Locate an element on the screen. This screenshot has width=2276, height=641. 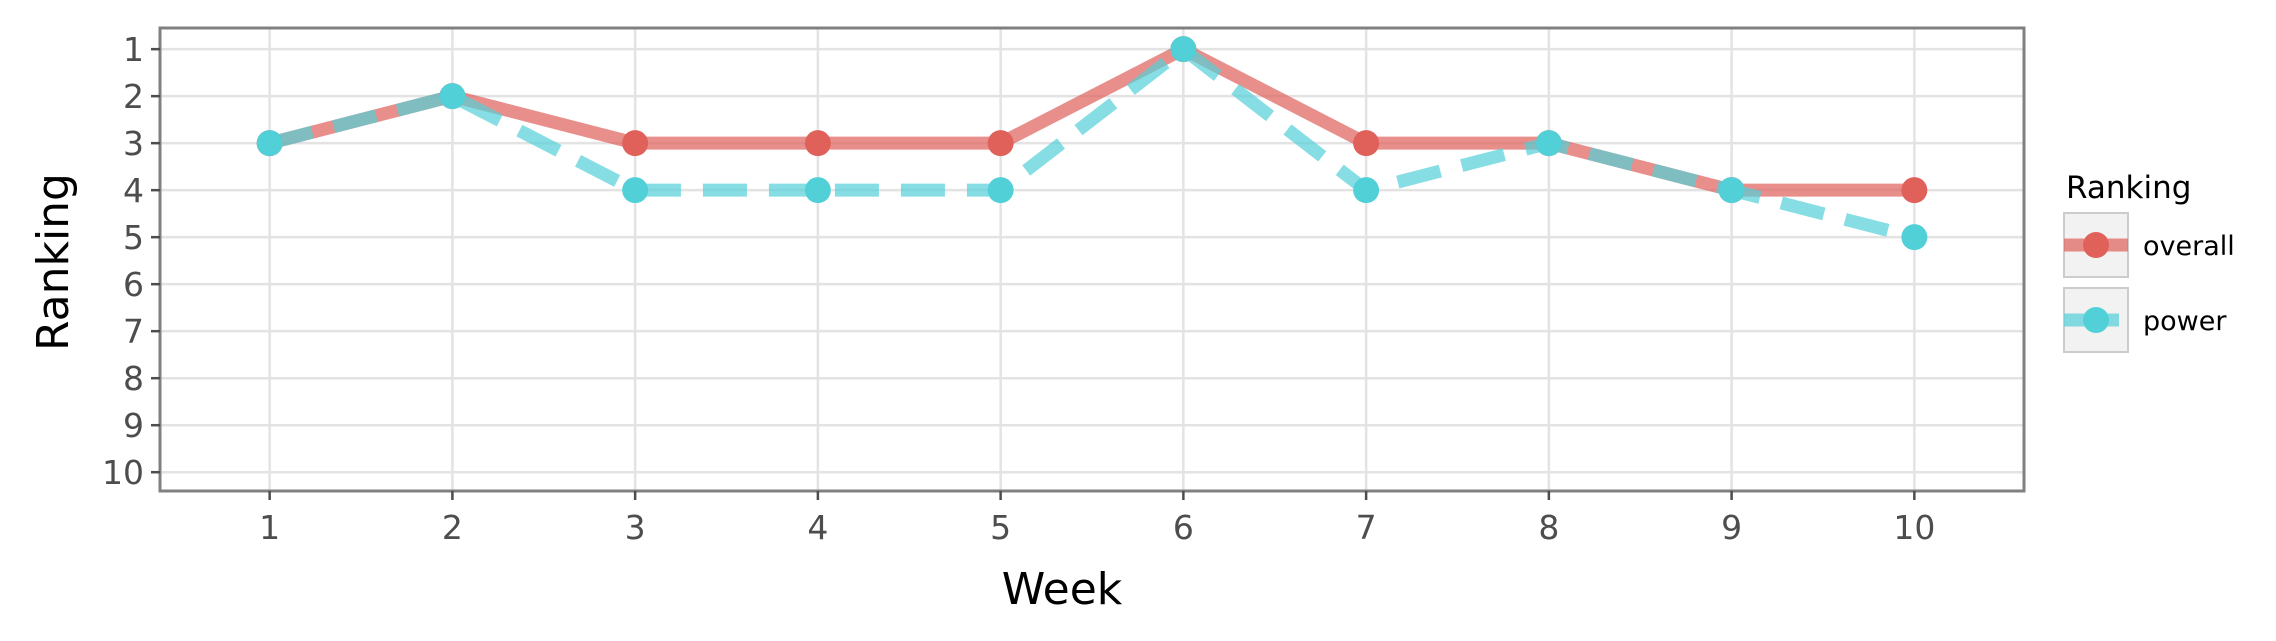
y-tick-label: 10 is located at coordinates (123, 472).